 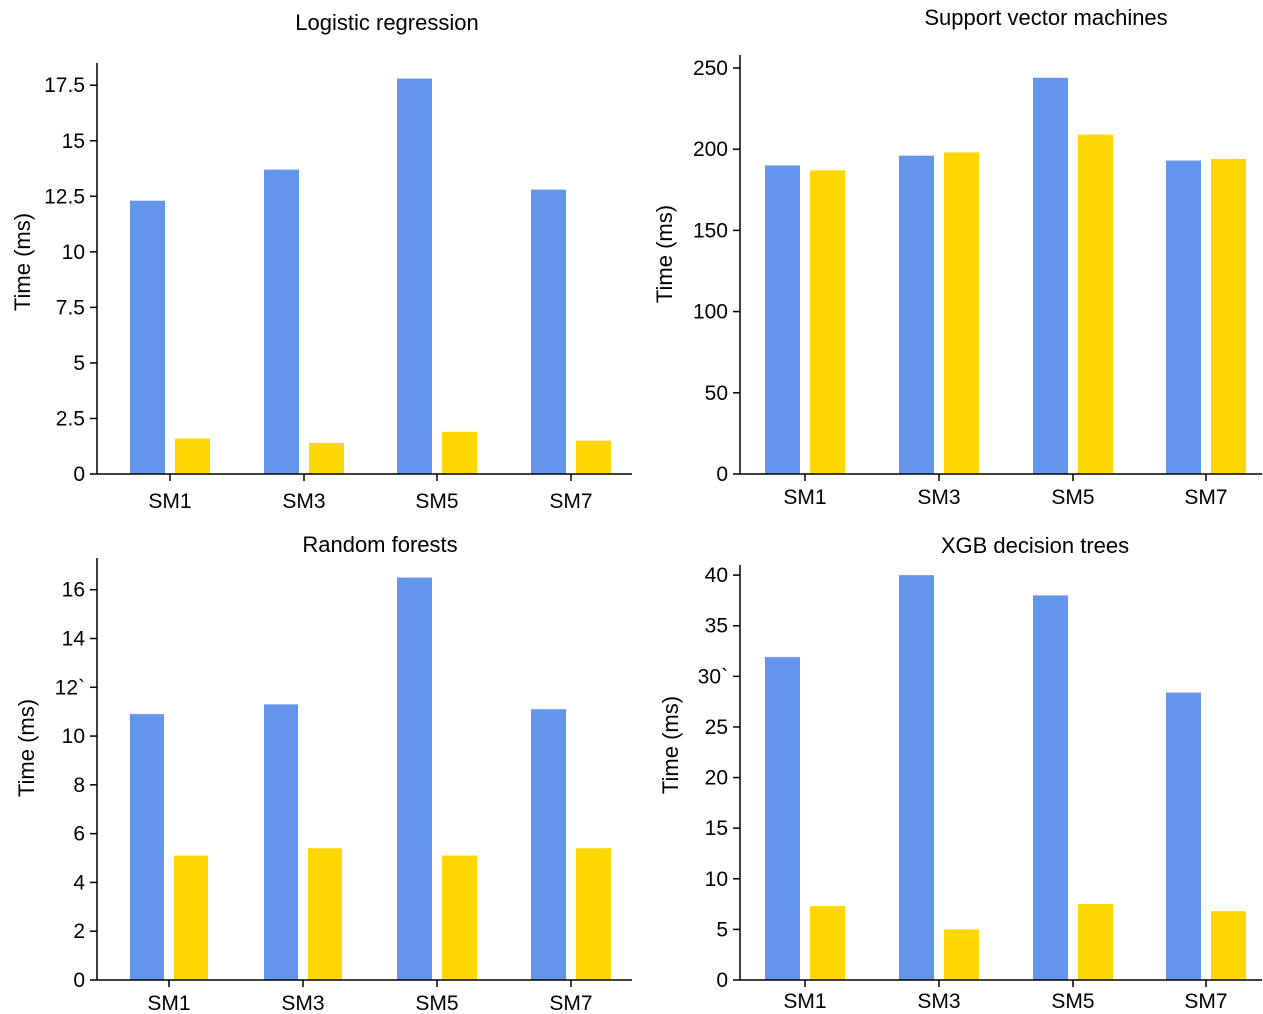 I want to click on y-tick-label: 16, so click(x=73, y=590).